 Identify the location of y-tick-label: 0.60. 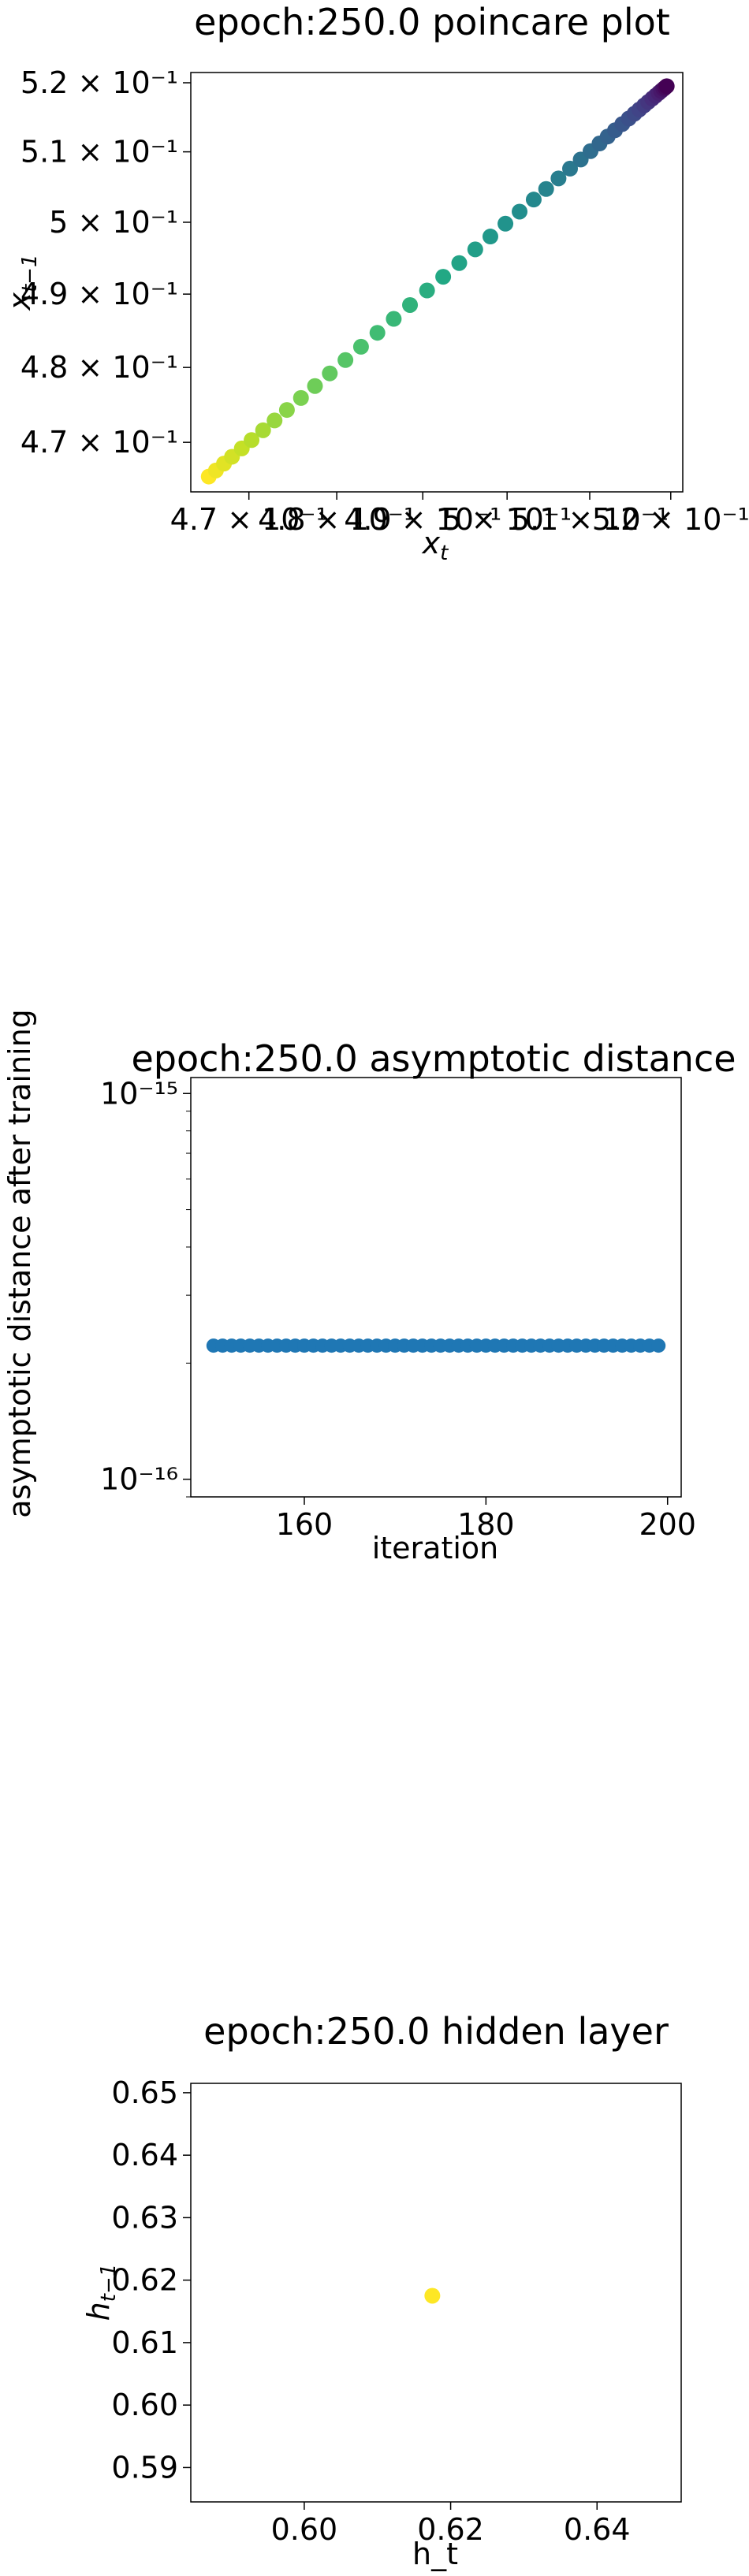
(144, 2405).